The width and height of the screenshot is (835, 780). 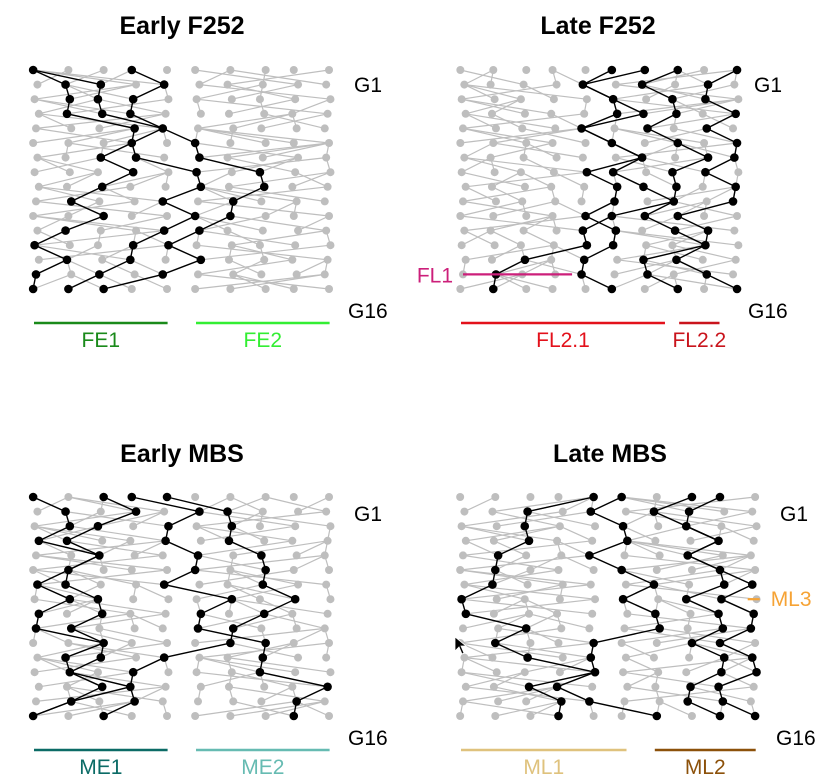 I want to click on family-me2: ME2, so click(x=263, y=763).